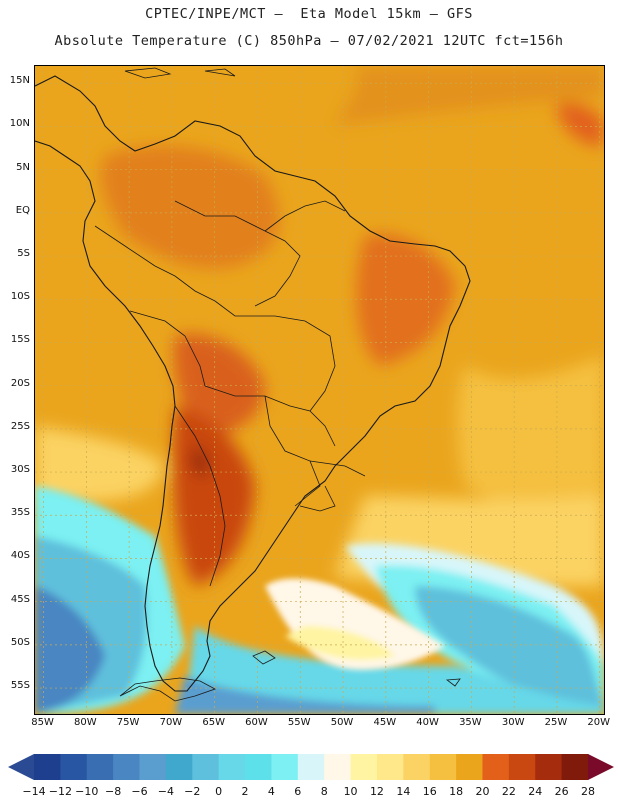 Image resolution: width=618 pixels, height=800 pixels. What do you see at coordinates (23, 254) in the screenshot?
I see `lat-label: 5S` at bounding box center [23, 254].